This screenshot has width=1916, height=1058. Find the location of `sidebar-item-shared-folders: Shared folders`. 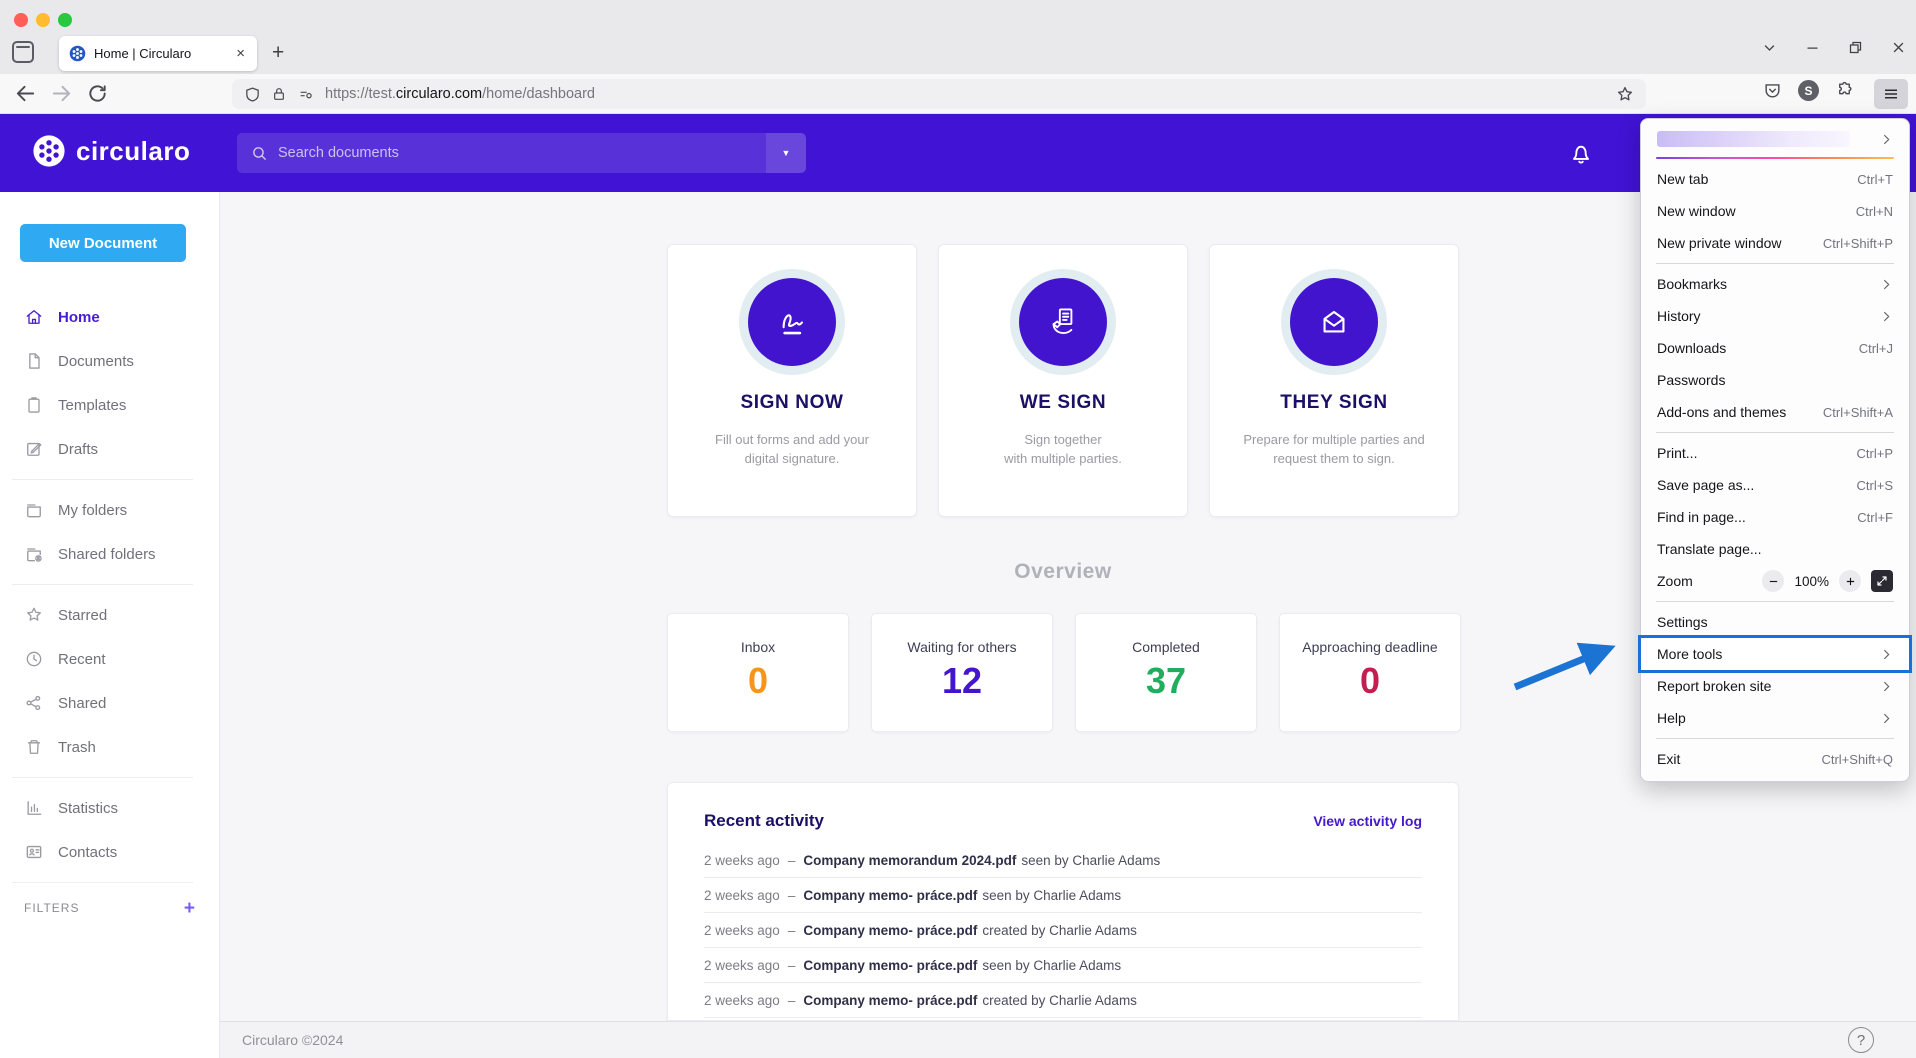

sidebar-item-shared-folders: Shared folders is located at coordinates (109, 554).